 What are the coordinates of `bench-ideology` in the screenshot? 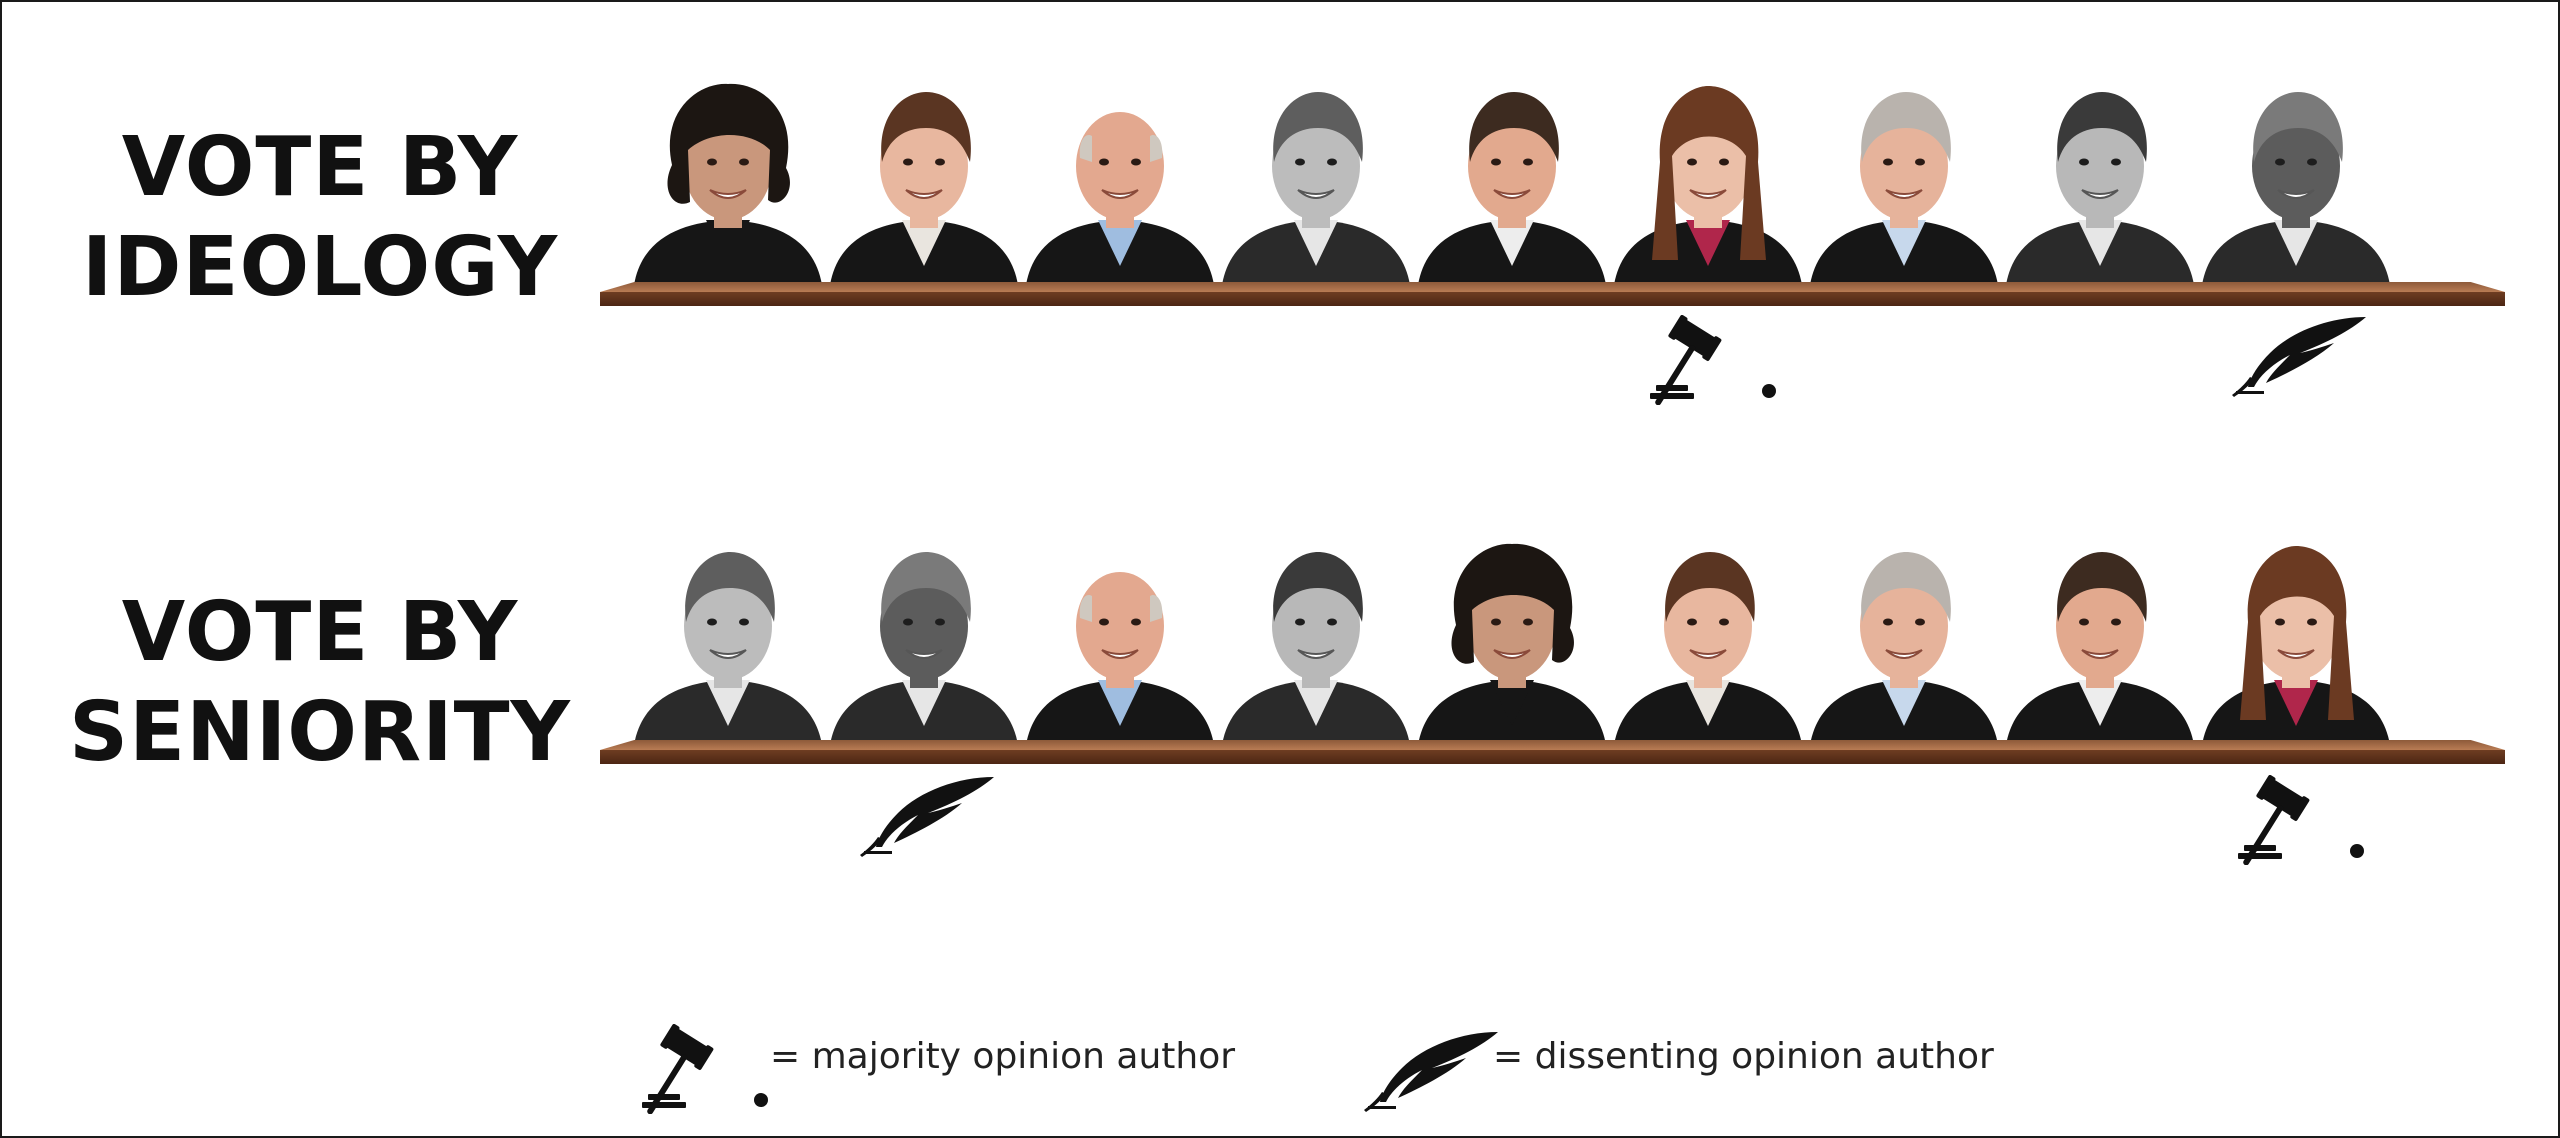 It's located at (1552, 294).